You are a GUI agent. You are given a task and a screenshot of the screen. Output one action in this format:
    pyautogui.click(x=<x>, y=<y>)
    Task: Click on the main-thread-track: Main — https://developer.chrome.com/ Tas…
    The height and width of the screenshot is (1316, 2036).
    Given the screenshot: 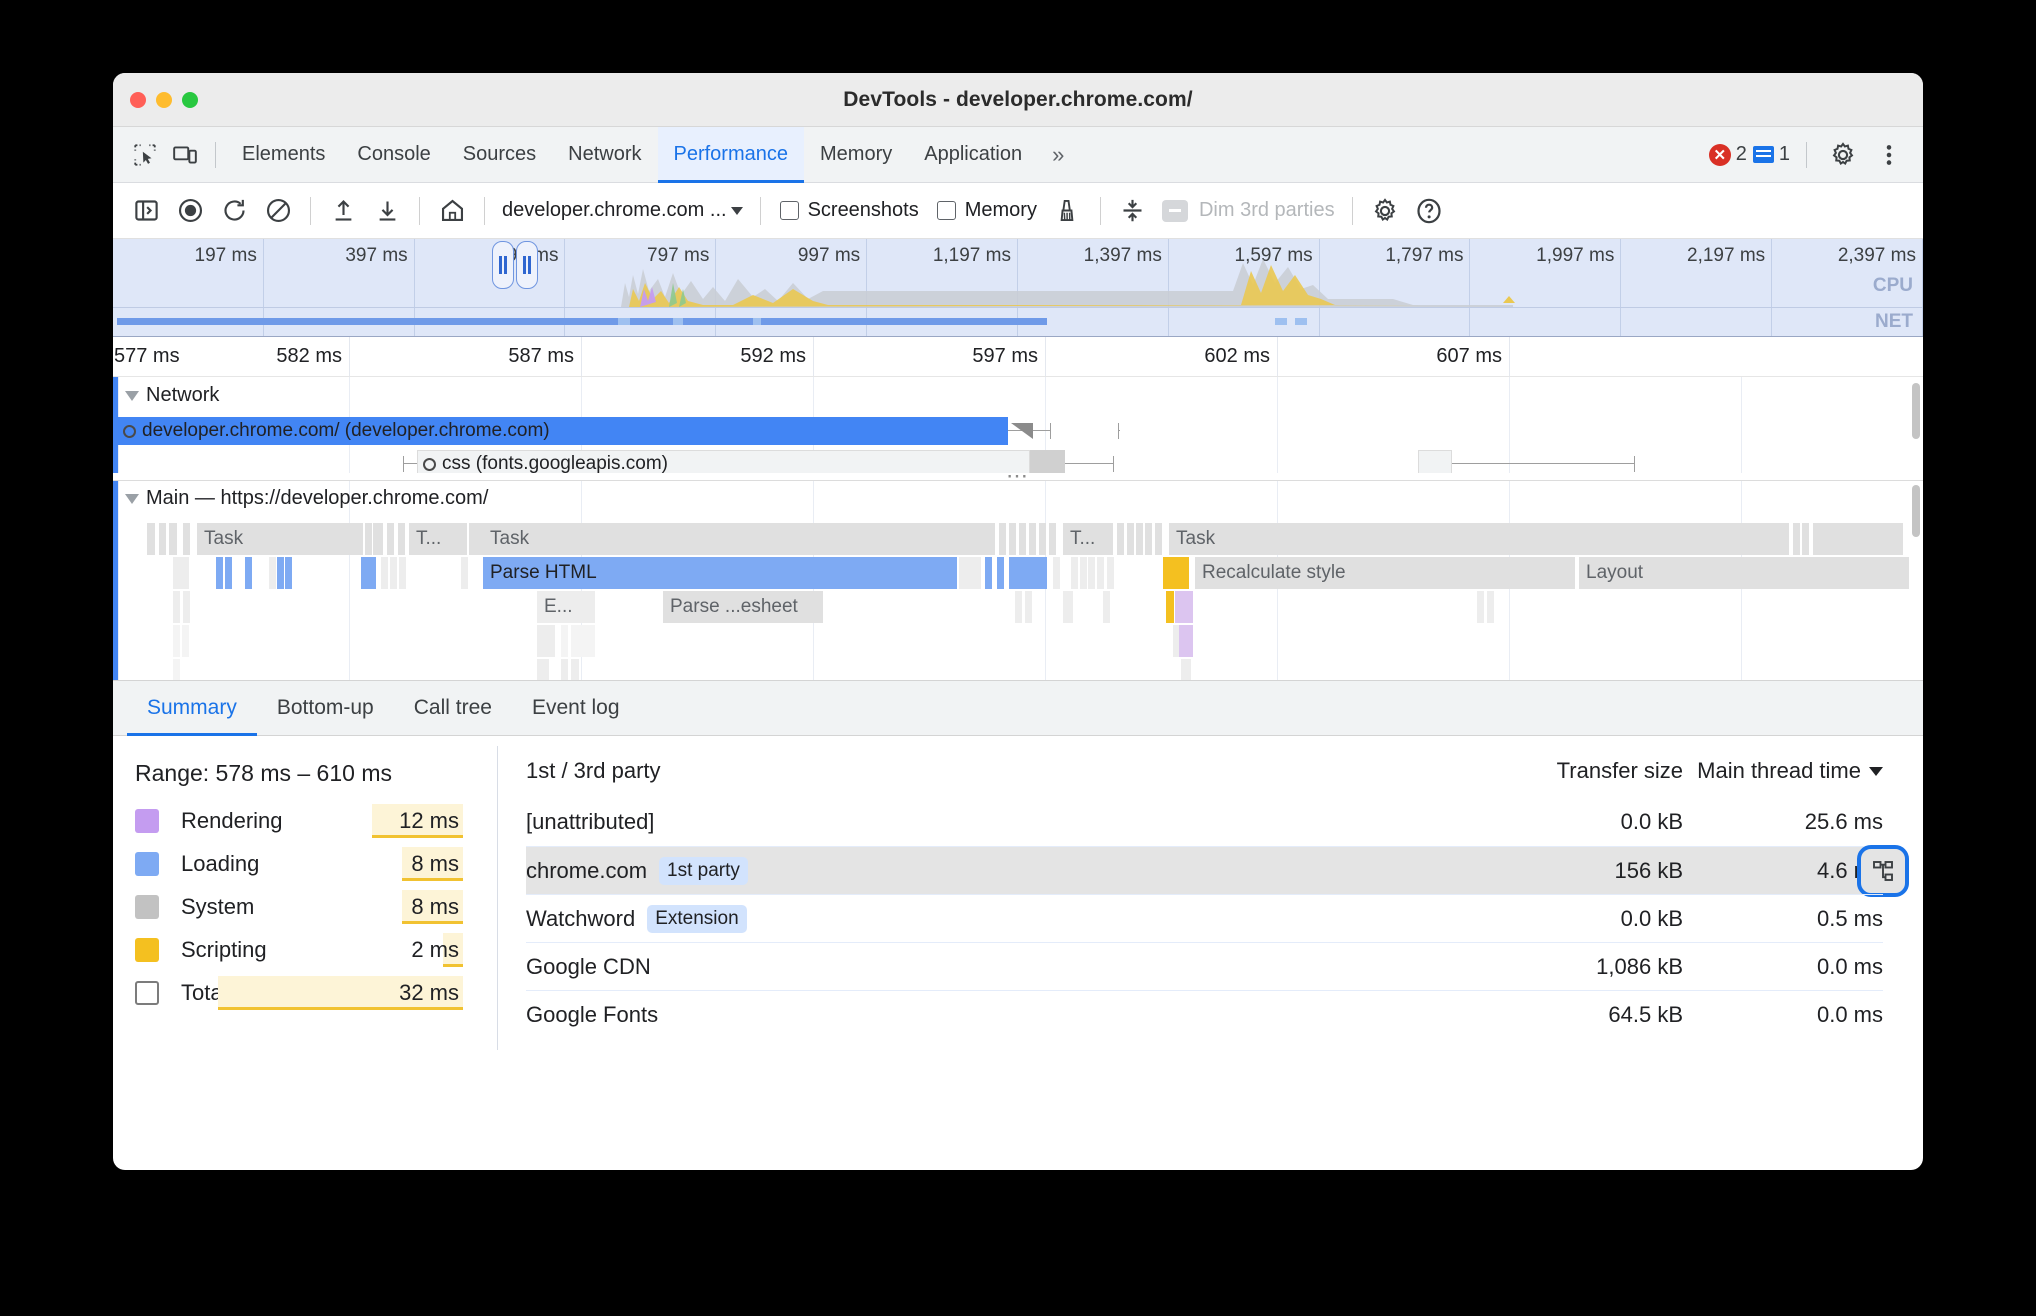 What is the action you would take?
    pyautogui.click(x=1018, y=580)
    